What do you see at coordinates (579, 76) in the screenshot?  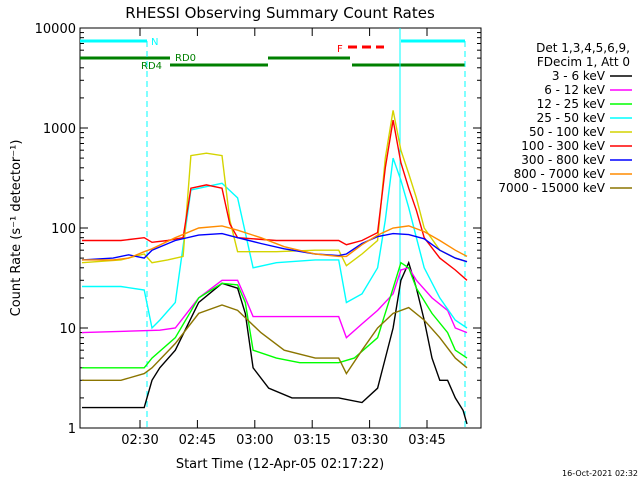 I see `legend-label: 3 - 6 keV` at bounding box center [579, 76].